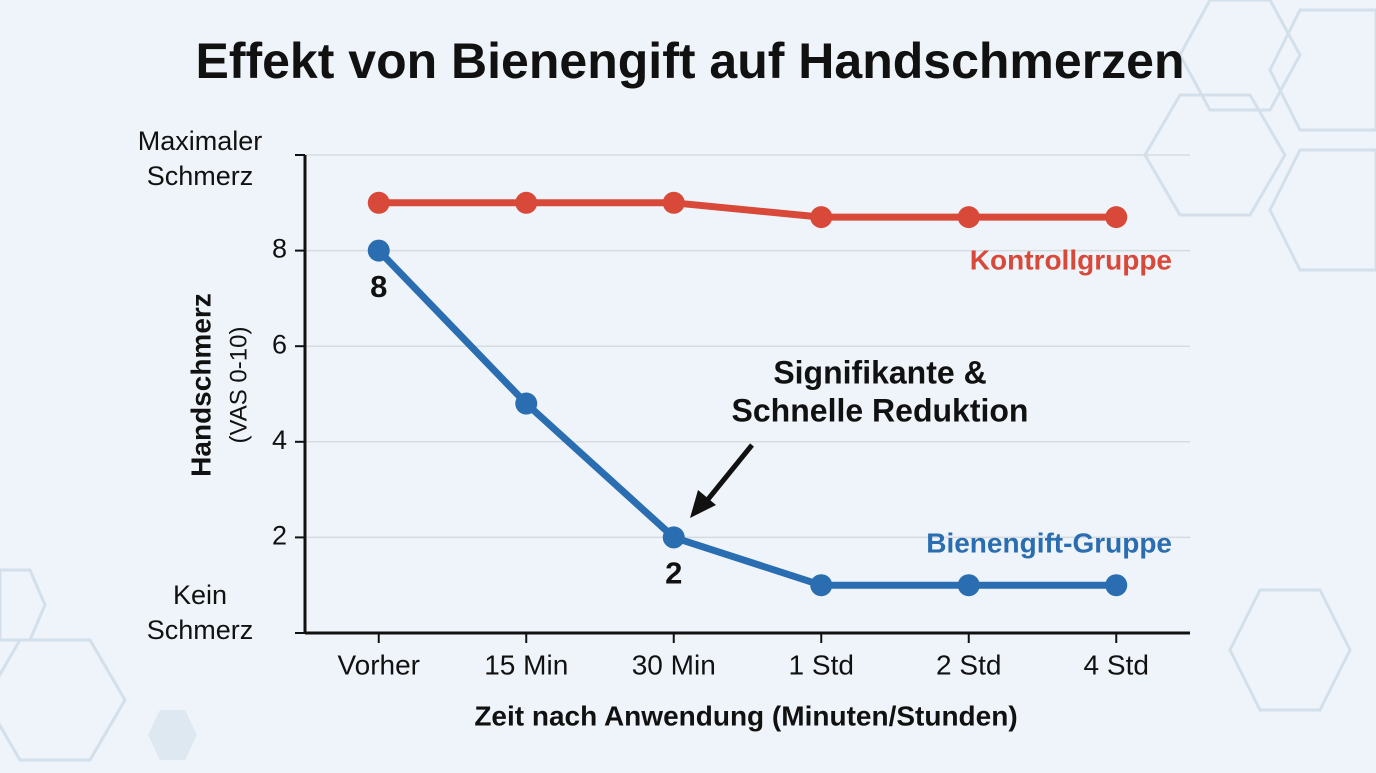  I want to click on y-tick-label: Maximaler Schmerz, so click(200, 158).